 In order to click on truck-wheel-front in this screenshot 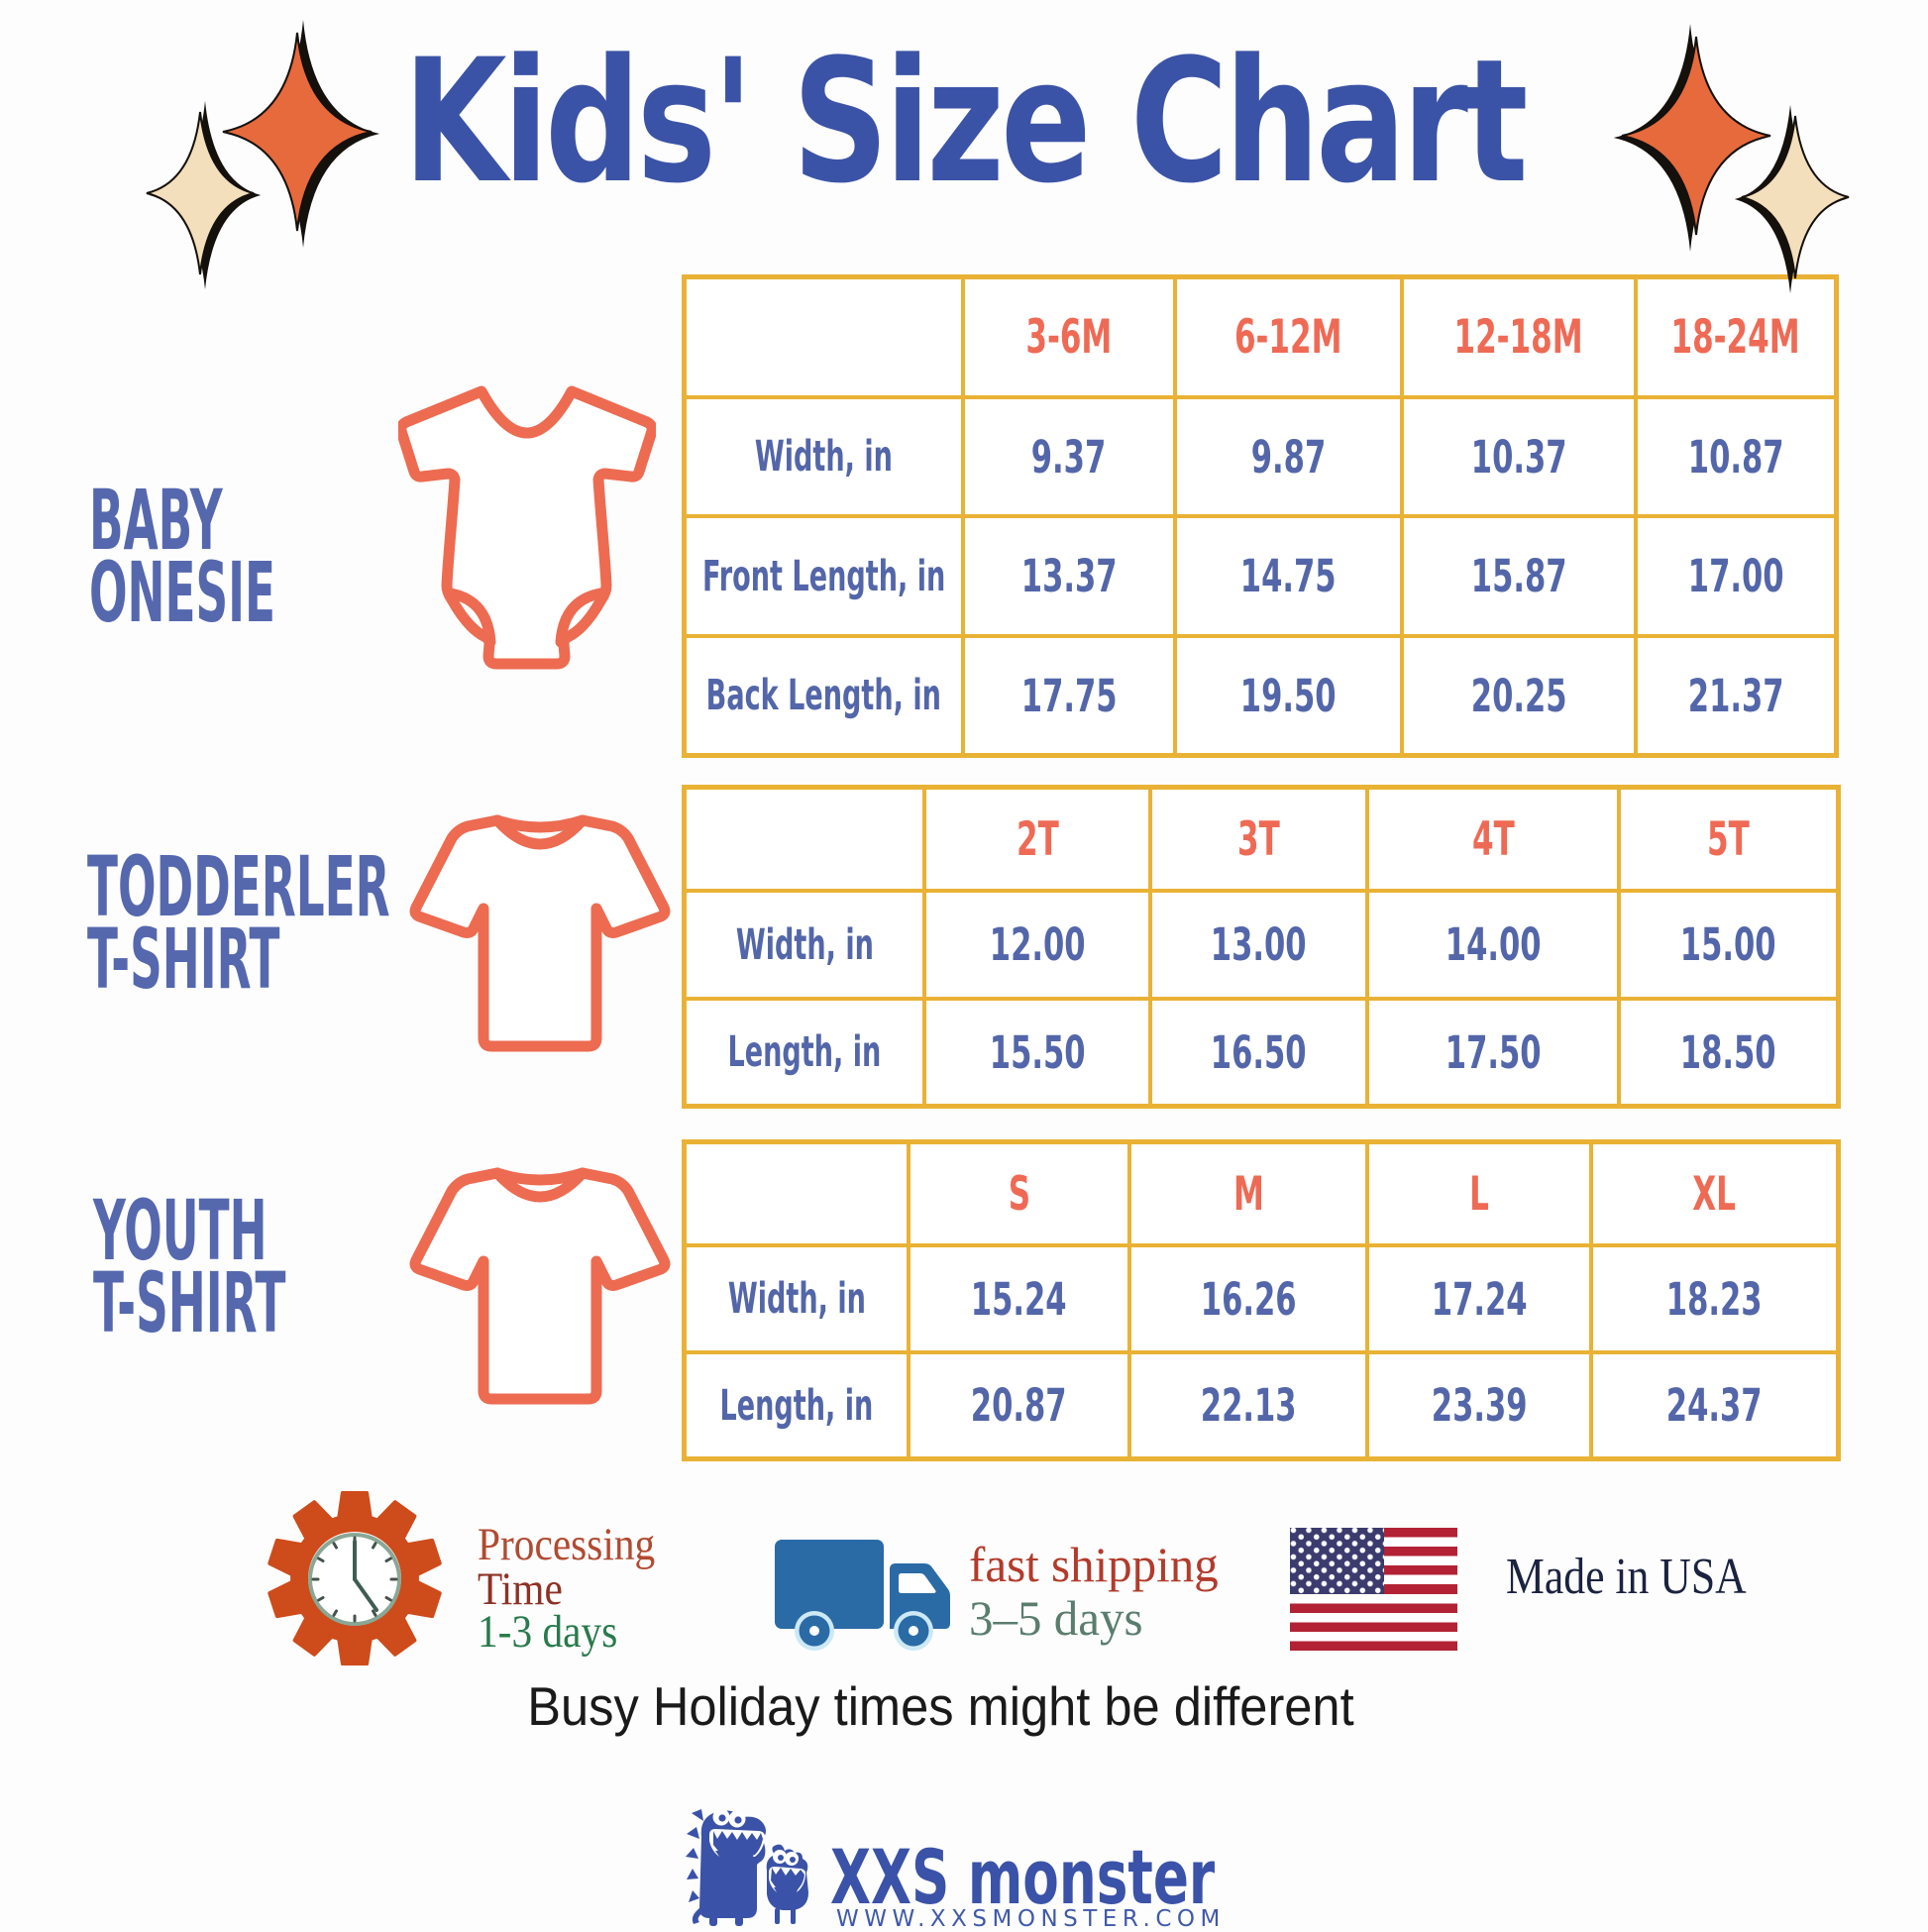, I will do `click(913, 1631)`.